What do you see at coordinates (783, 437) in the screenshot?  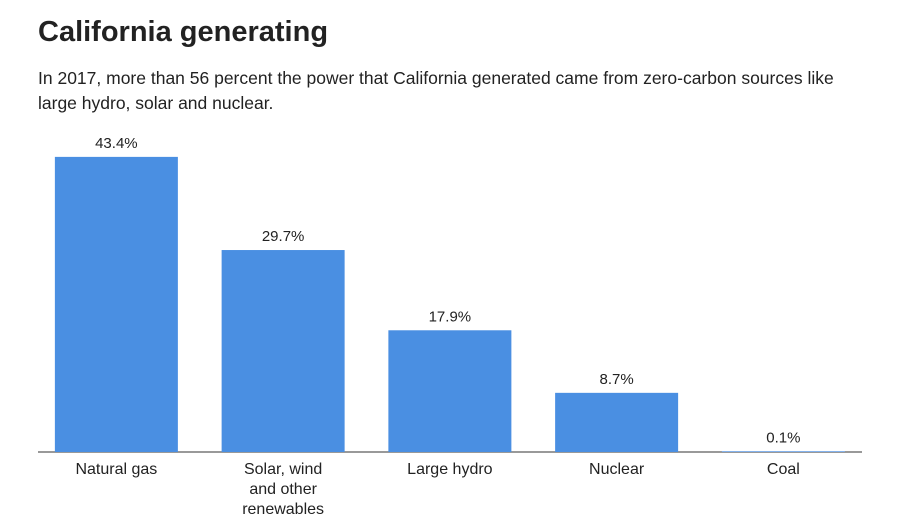 I see `value-label: 0.1%` at bounding box center [783, 437].